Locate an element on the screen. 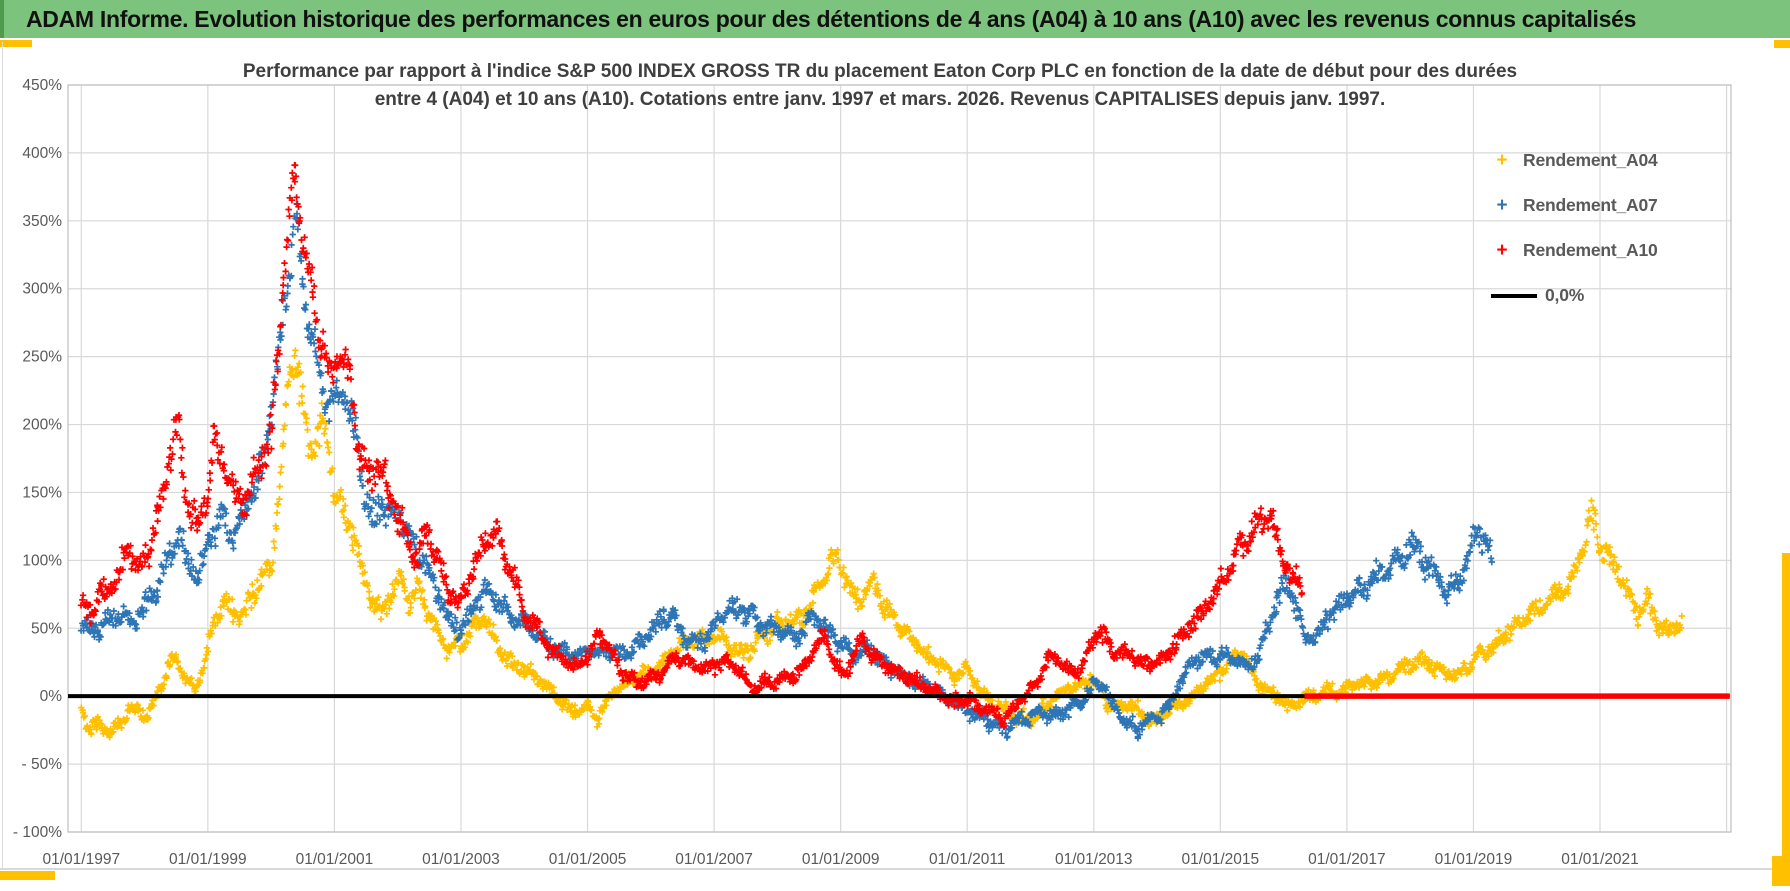 This screenshot has height=891, width=1790. y-tick-label: 100% is located at coordinates (42, 560).